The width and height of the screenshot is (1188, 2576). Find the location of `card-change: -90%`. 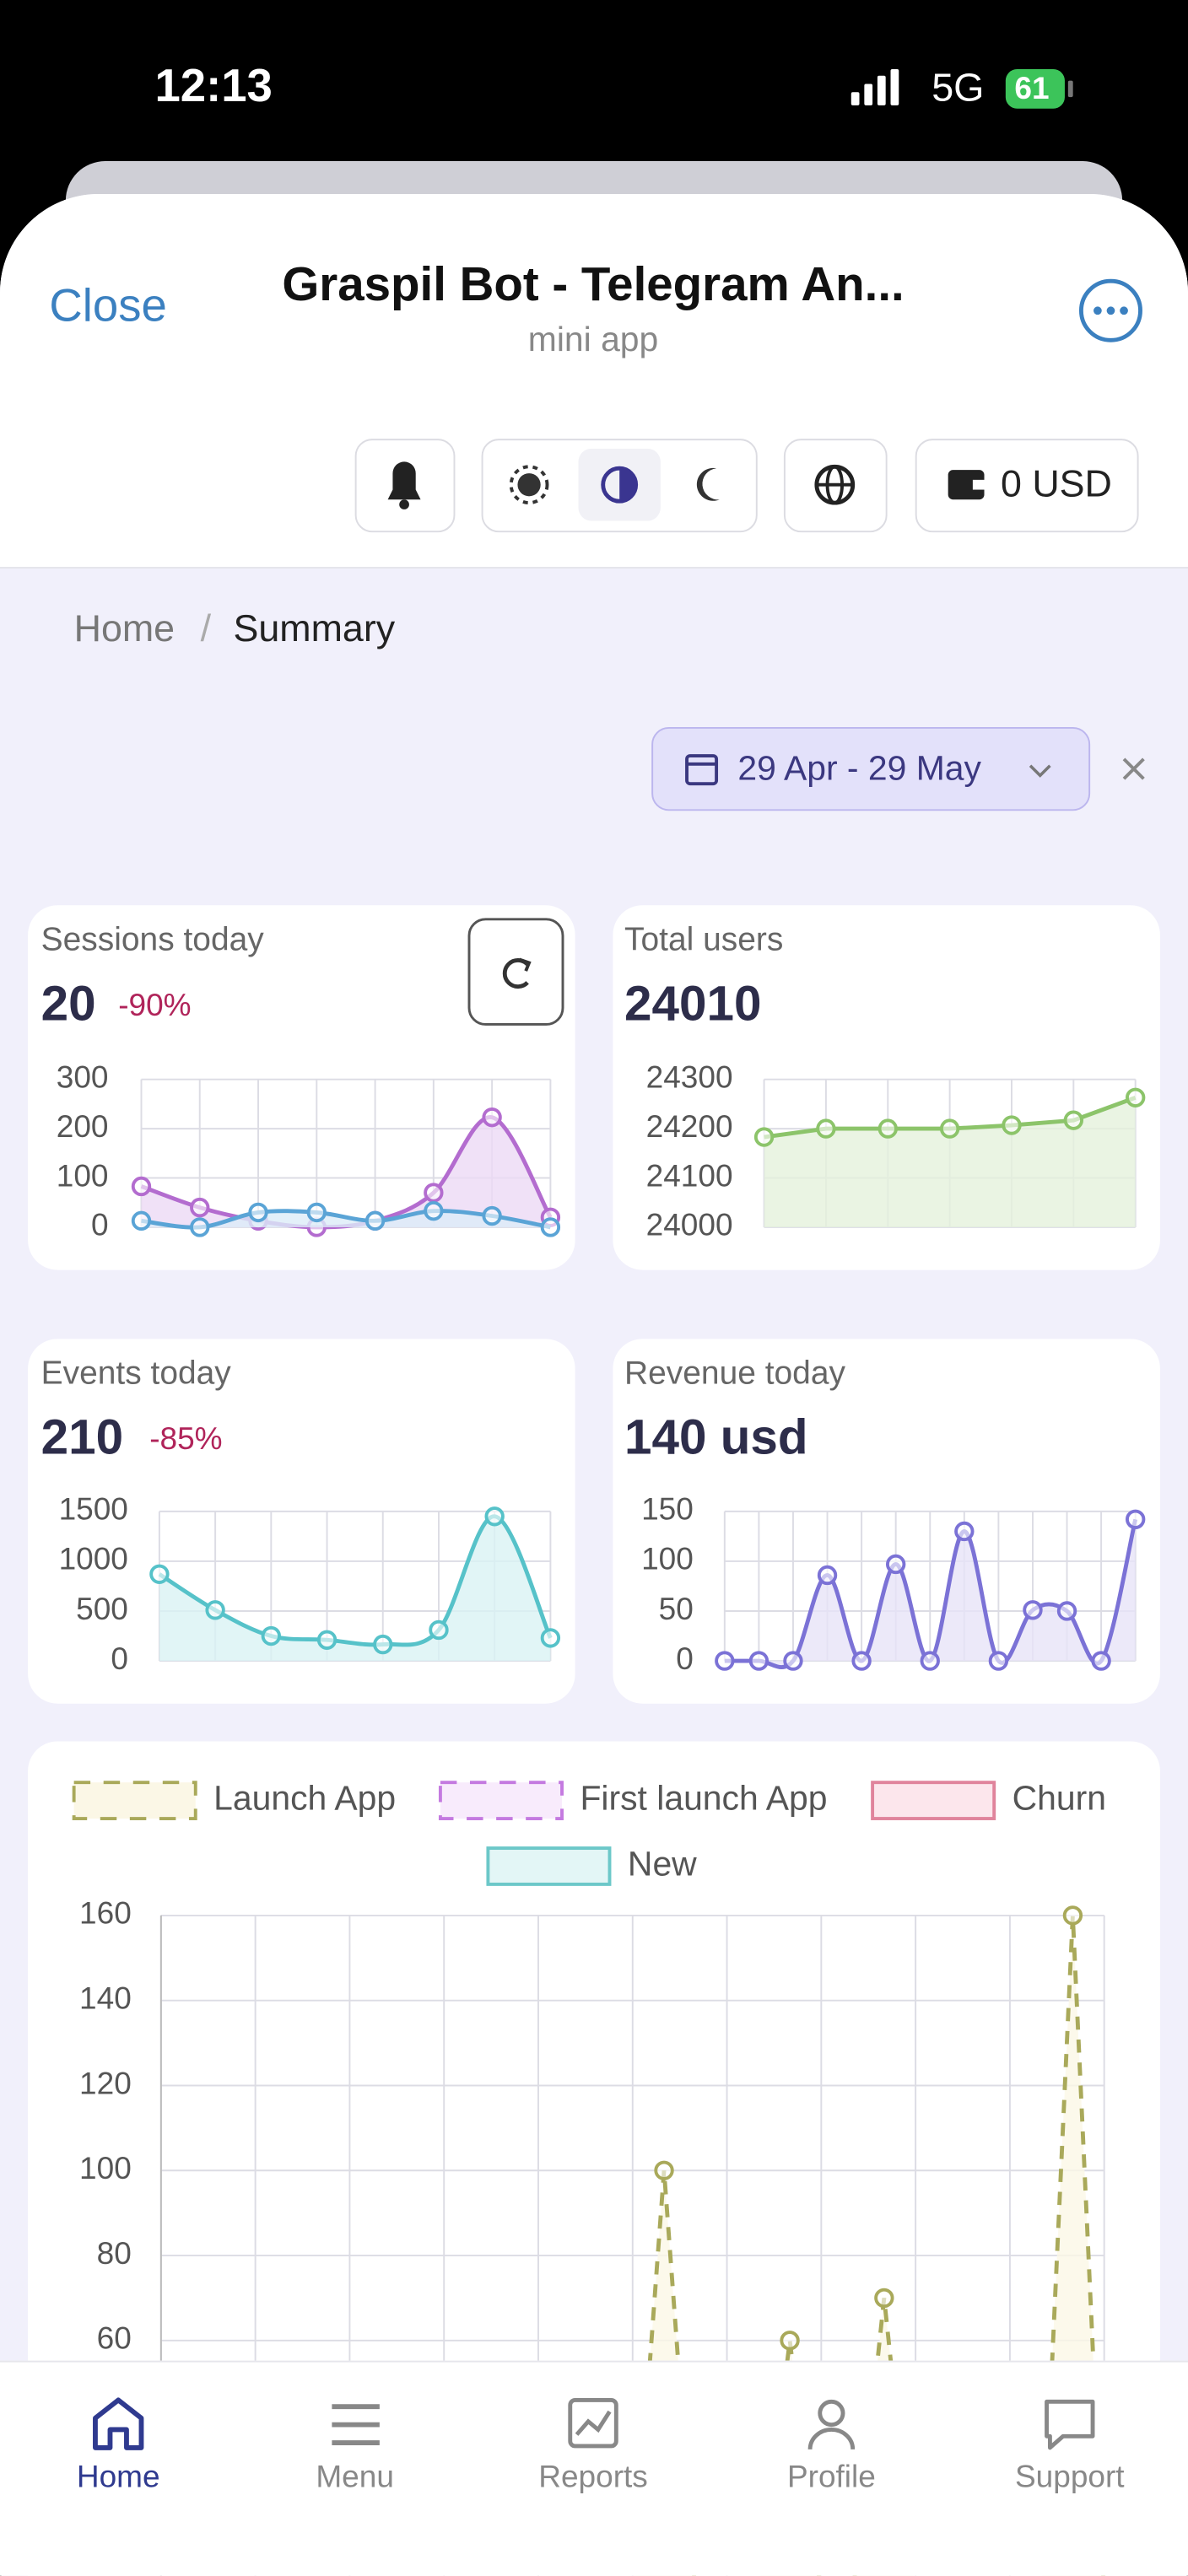

card-change: -90% is located at coordinates (154, 1005).